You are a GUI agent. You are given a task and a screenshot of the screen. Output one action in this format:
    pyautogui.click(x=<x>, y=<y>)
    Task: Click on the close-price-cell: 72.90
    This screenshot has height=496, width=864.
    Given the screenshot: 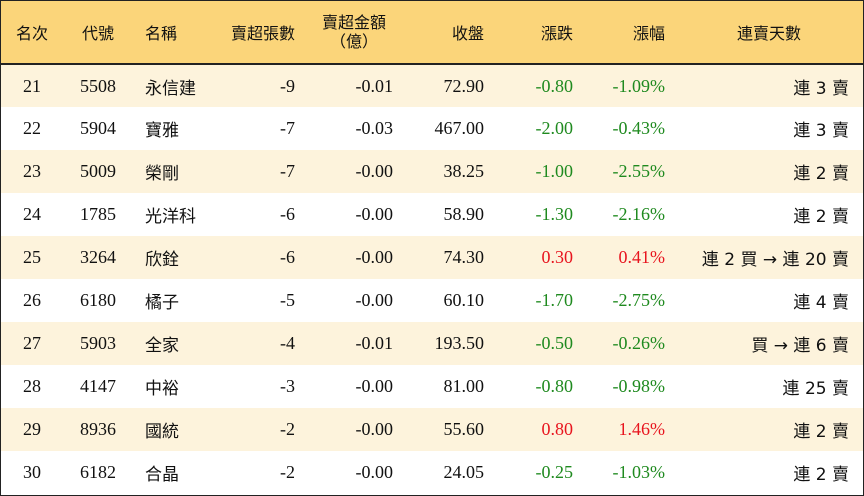 What is the action you would take?
    pyautogui.click(x=464, y=85)
    